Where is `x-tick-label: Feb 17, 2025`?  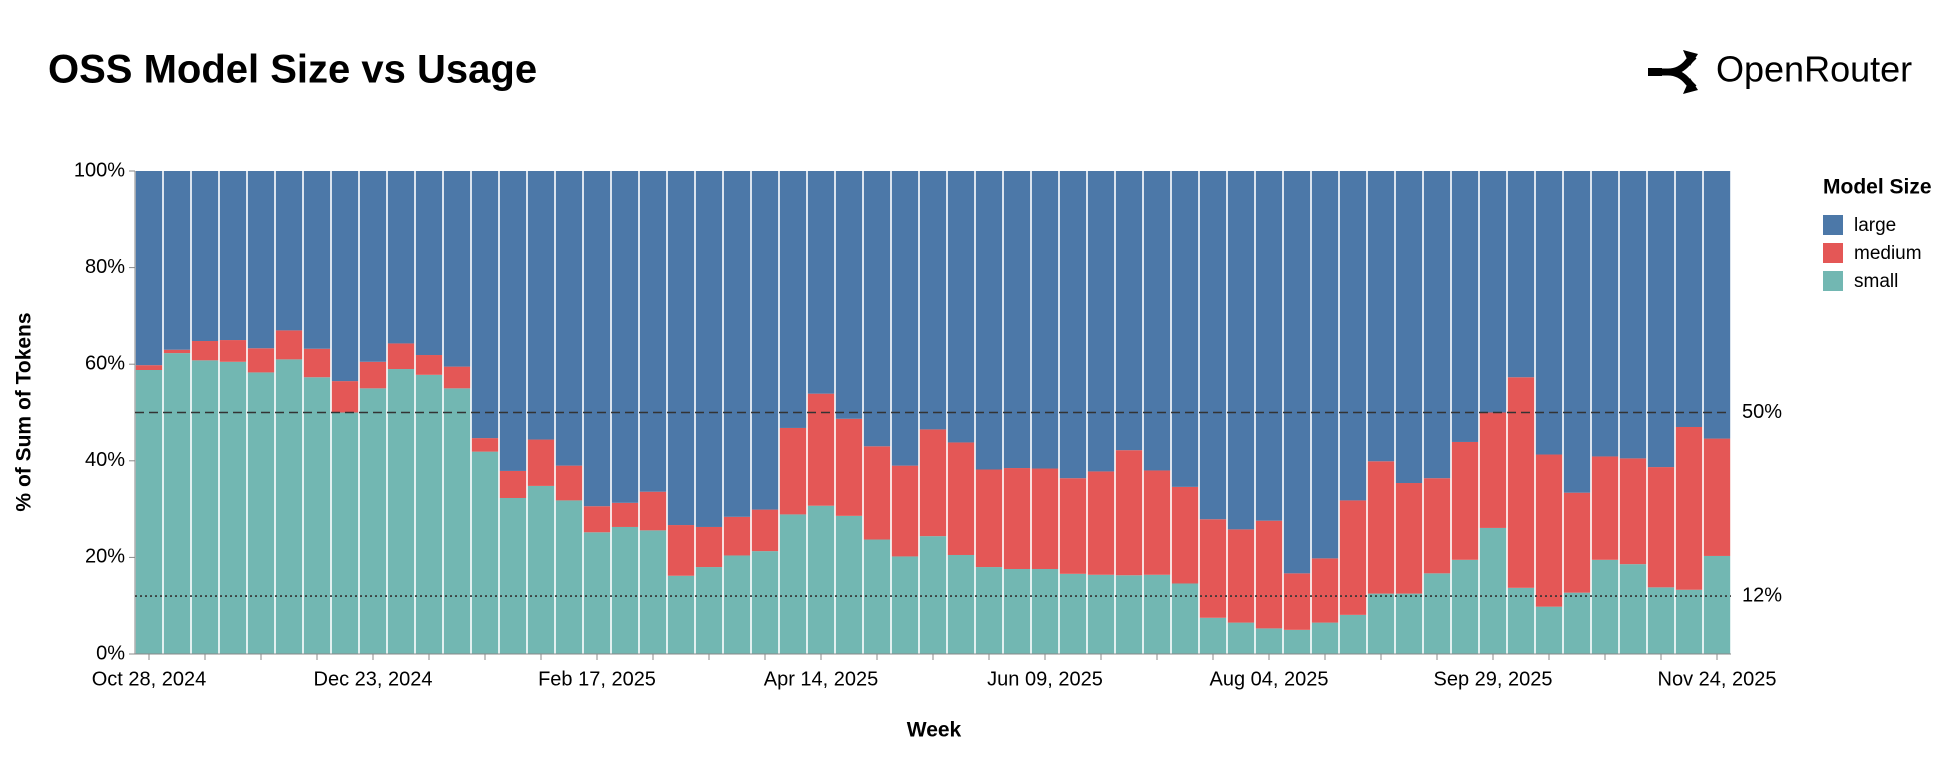
x-tick-label: Feb 17, 2025 is located at coordinates (597, 679).